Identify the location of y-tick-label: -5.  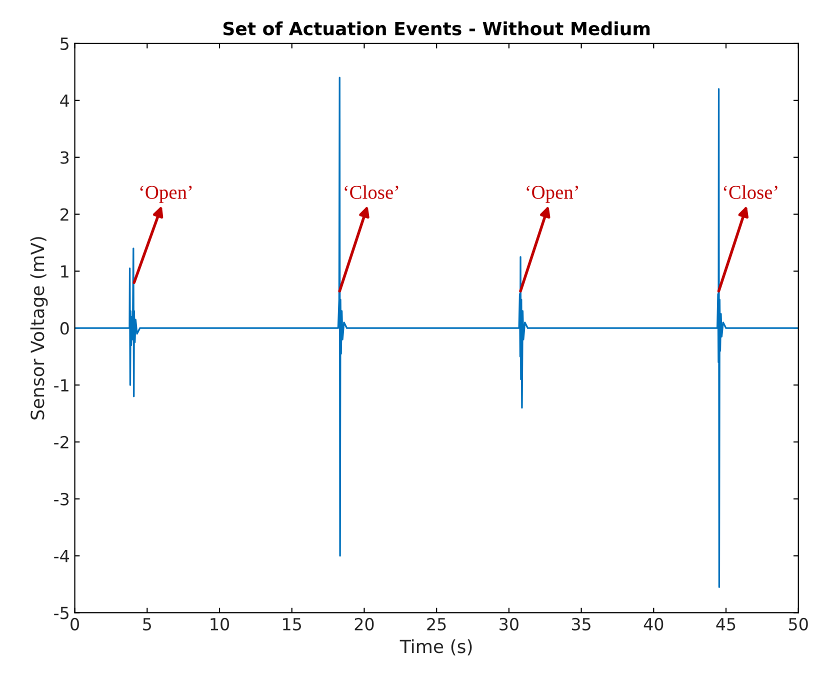
(61, 613).